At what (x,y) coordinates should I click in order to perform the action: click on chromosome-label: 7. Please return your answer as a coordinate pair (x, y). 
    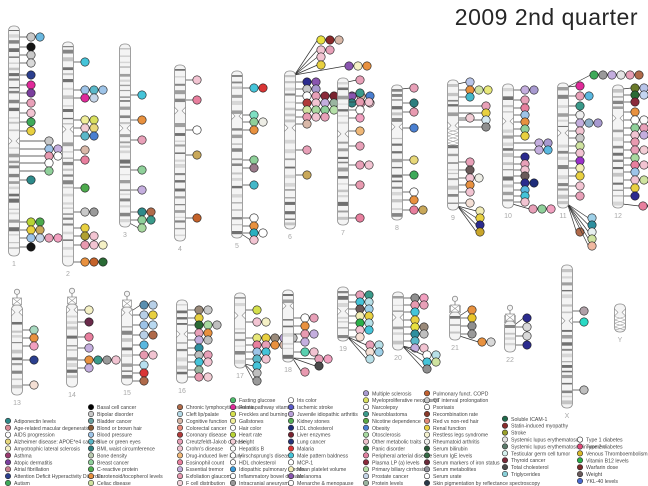
    Looking at the image, I should click on (343, 233).